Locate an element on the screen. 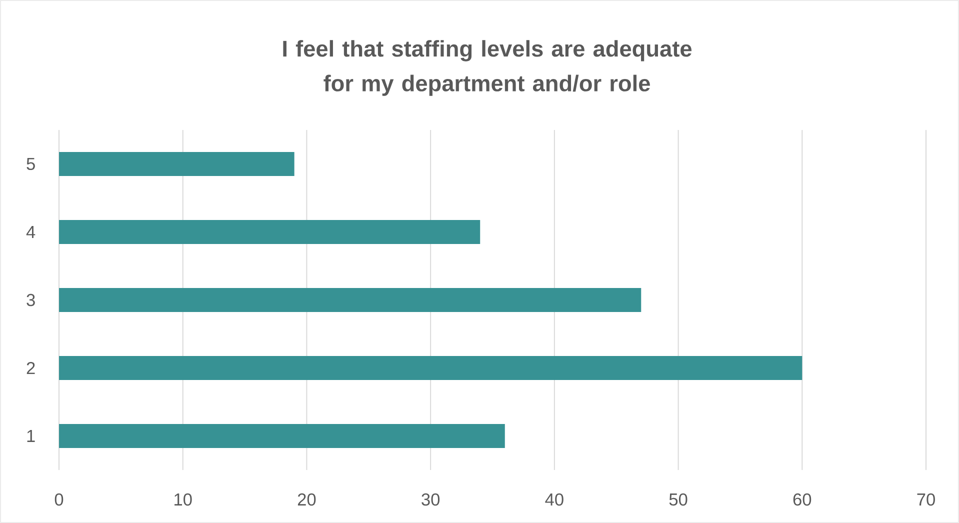 Image resolution: width=959 pixels, height=523 pixels. y-tick-label: 2 is located at coordinates (30, 368).